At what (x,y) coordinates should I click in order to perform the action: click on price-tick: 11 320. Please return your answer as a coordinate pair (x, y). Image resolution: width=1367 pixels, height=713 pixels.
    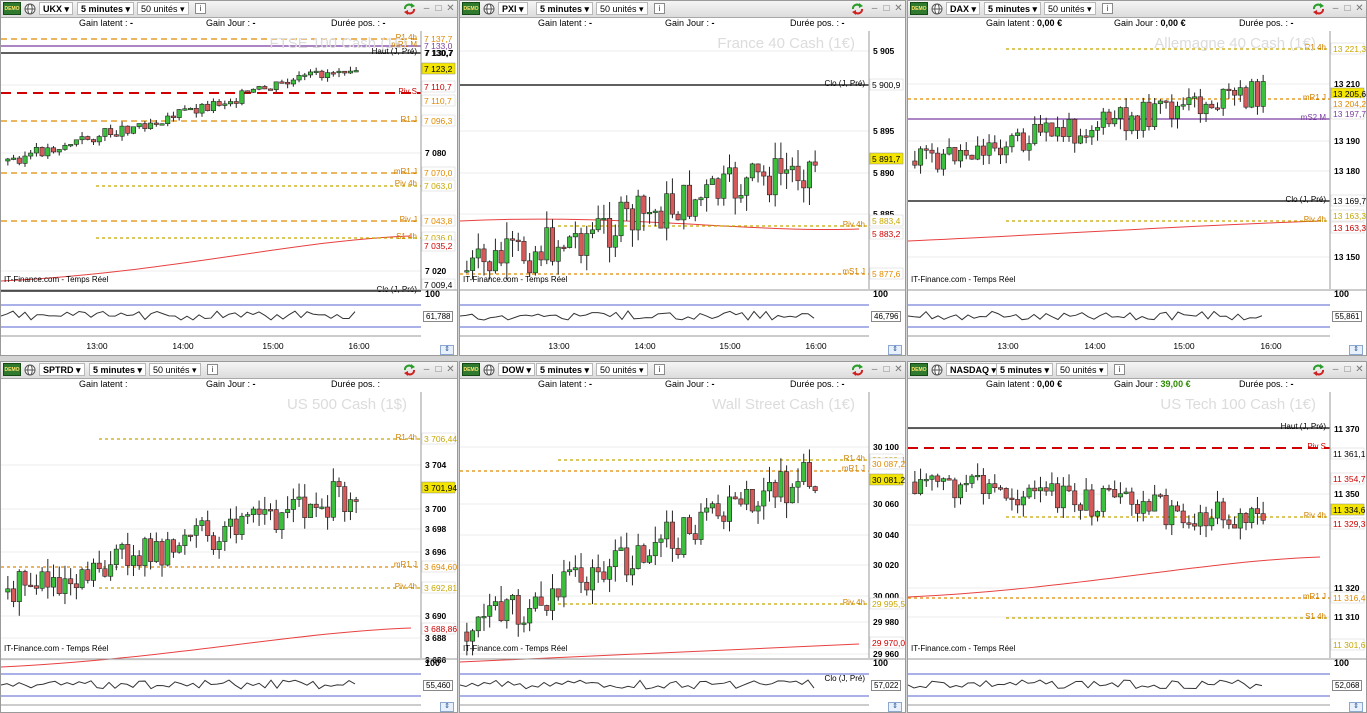
    Looking at the image, I should click on (1347, 588).